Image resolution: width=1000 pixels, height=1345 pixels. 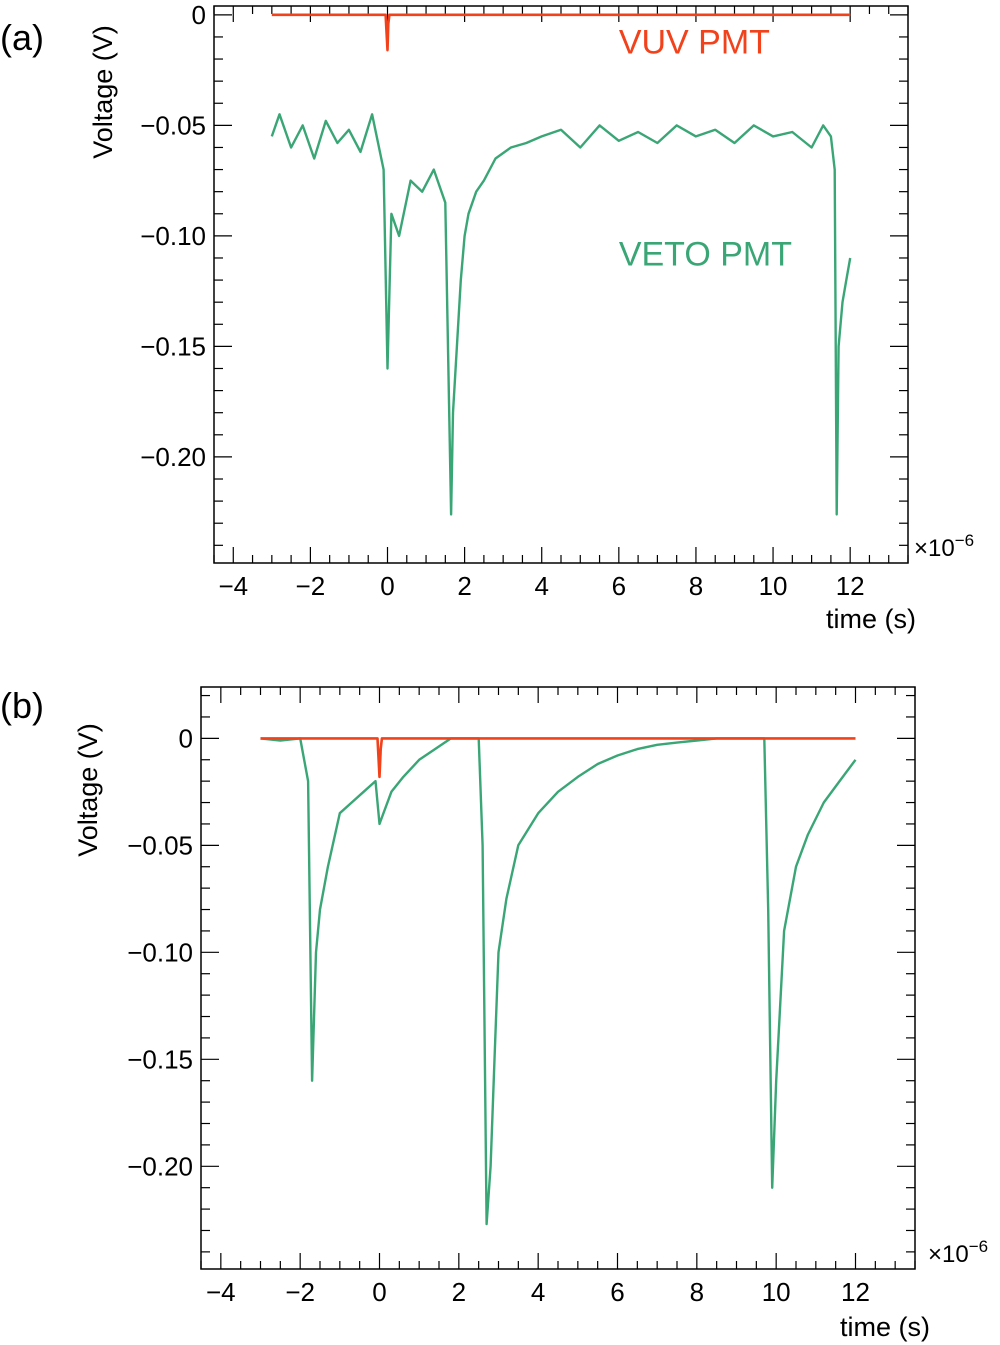 I want to click on veto-pmt-label: VETO PMT, so click(x=705, y=255).